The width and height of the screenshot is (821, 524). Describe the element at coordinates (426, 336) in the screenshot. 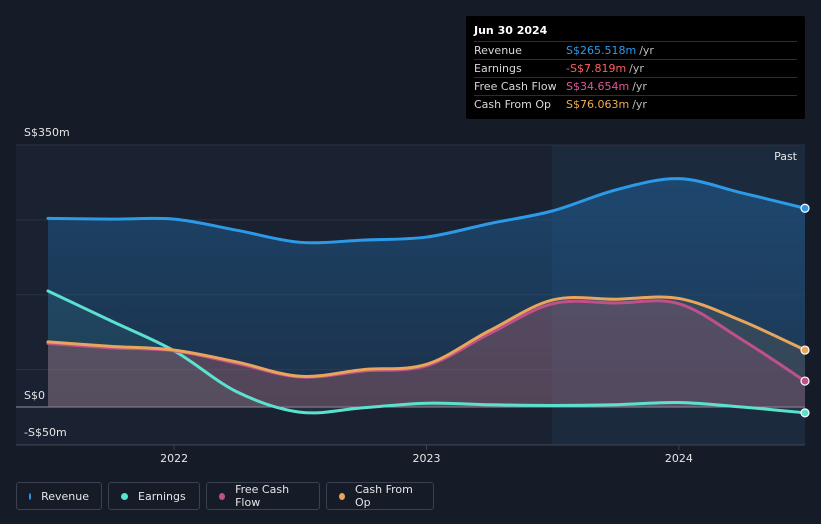

I see `cash-from-op-line` at that location.